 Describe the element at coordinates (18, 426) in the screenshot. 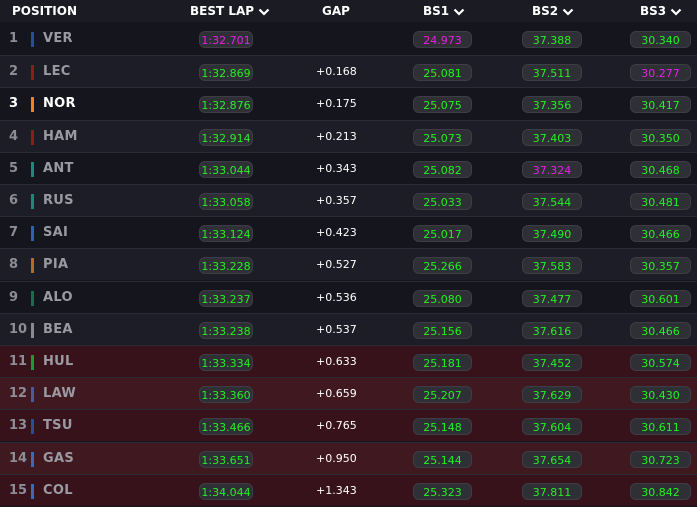

I see `position-number: 13` at that location.